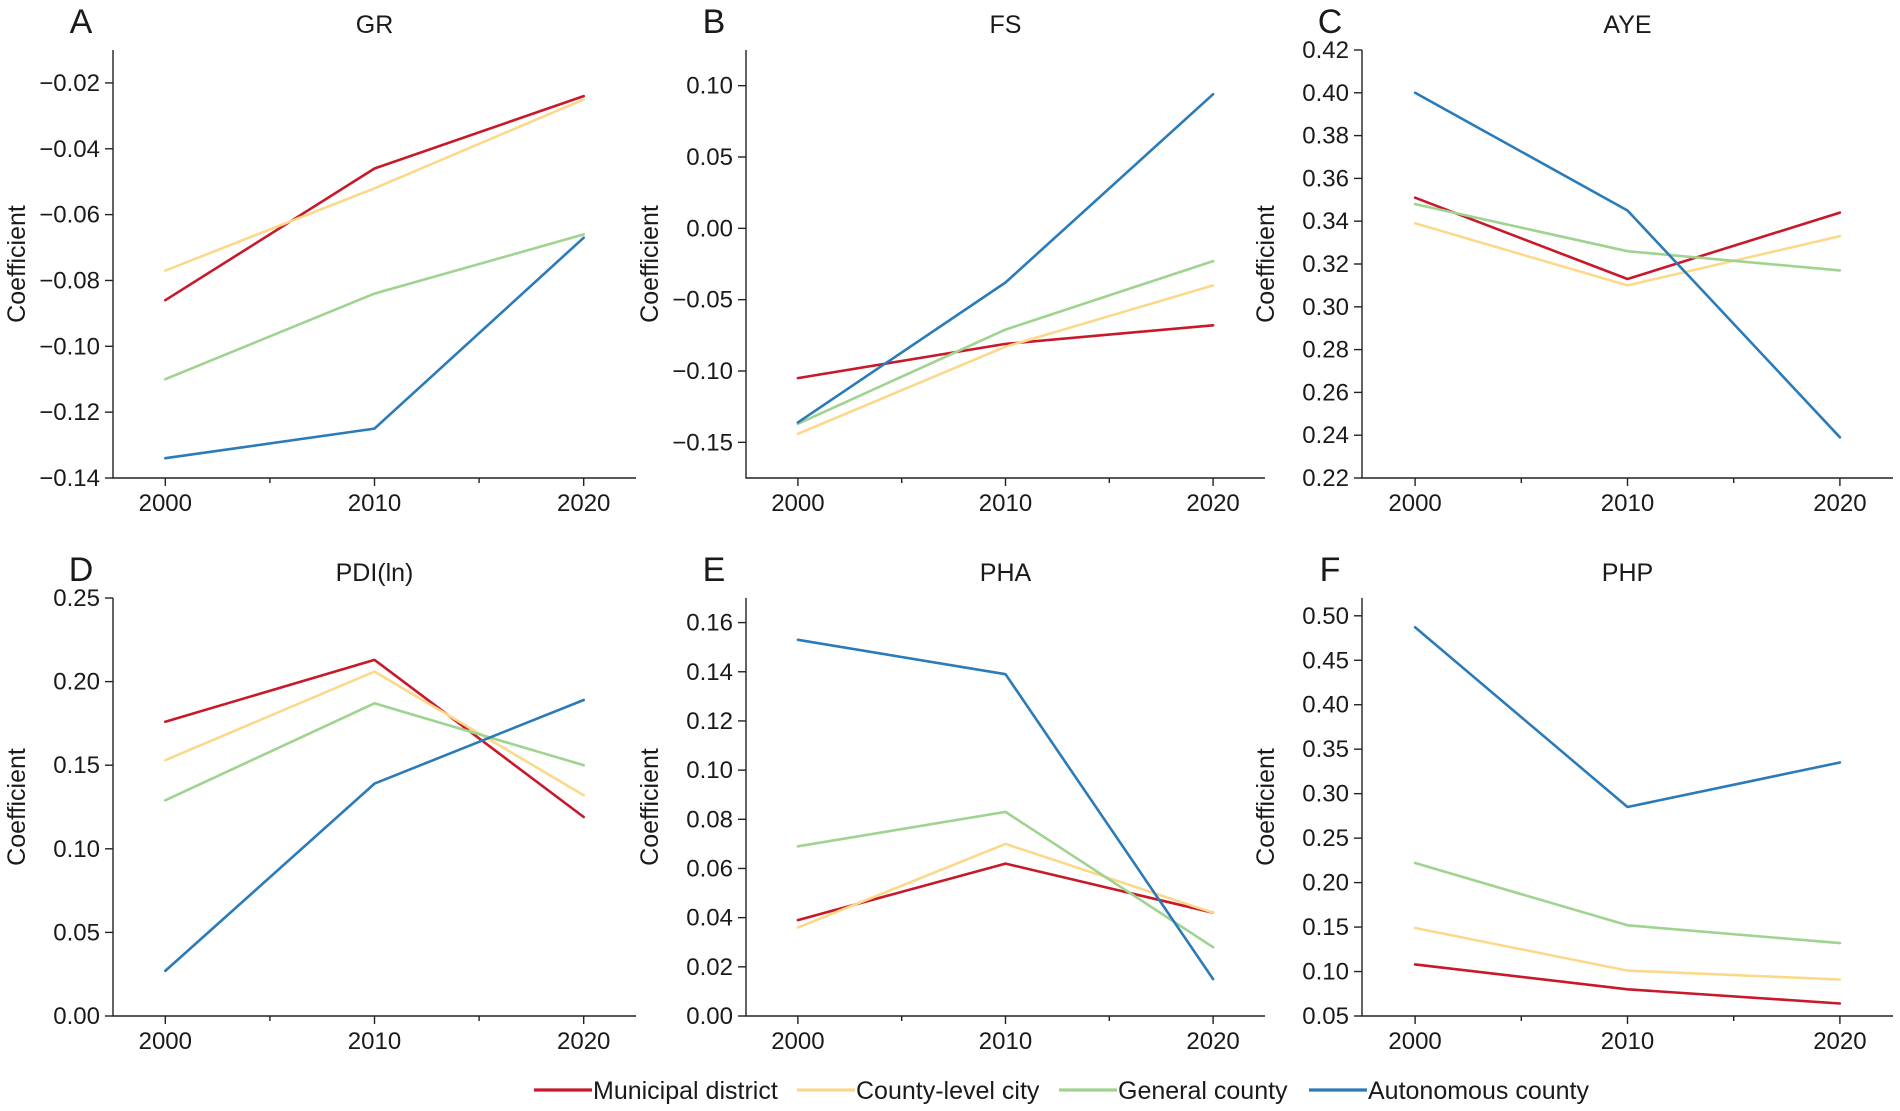 The height and width of the screenshot is (1111, 1900). What do you see at coordinates (1325, 50) in the screenshot?
I see `y-tick-label: 0.42` at bounding box center [1325, 50].